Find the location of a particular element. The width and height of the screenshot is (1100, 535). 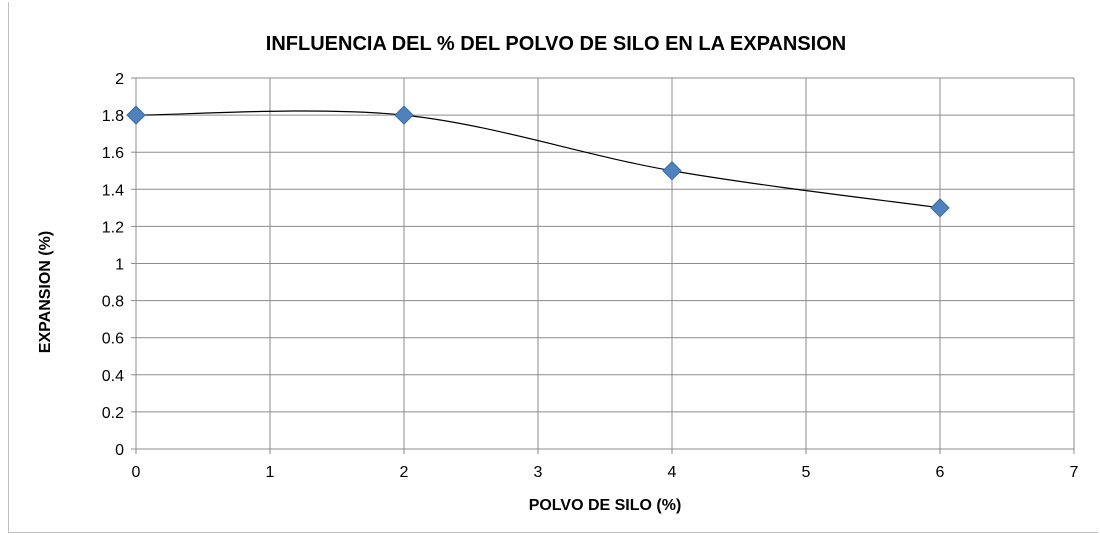

x-tick-label: 5 is located at coordinates (806, 472).